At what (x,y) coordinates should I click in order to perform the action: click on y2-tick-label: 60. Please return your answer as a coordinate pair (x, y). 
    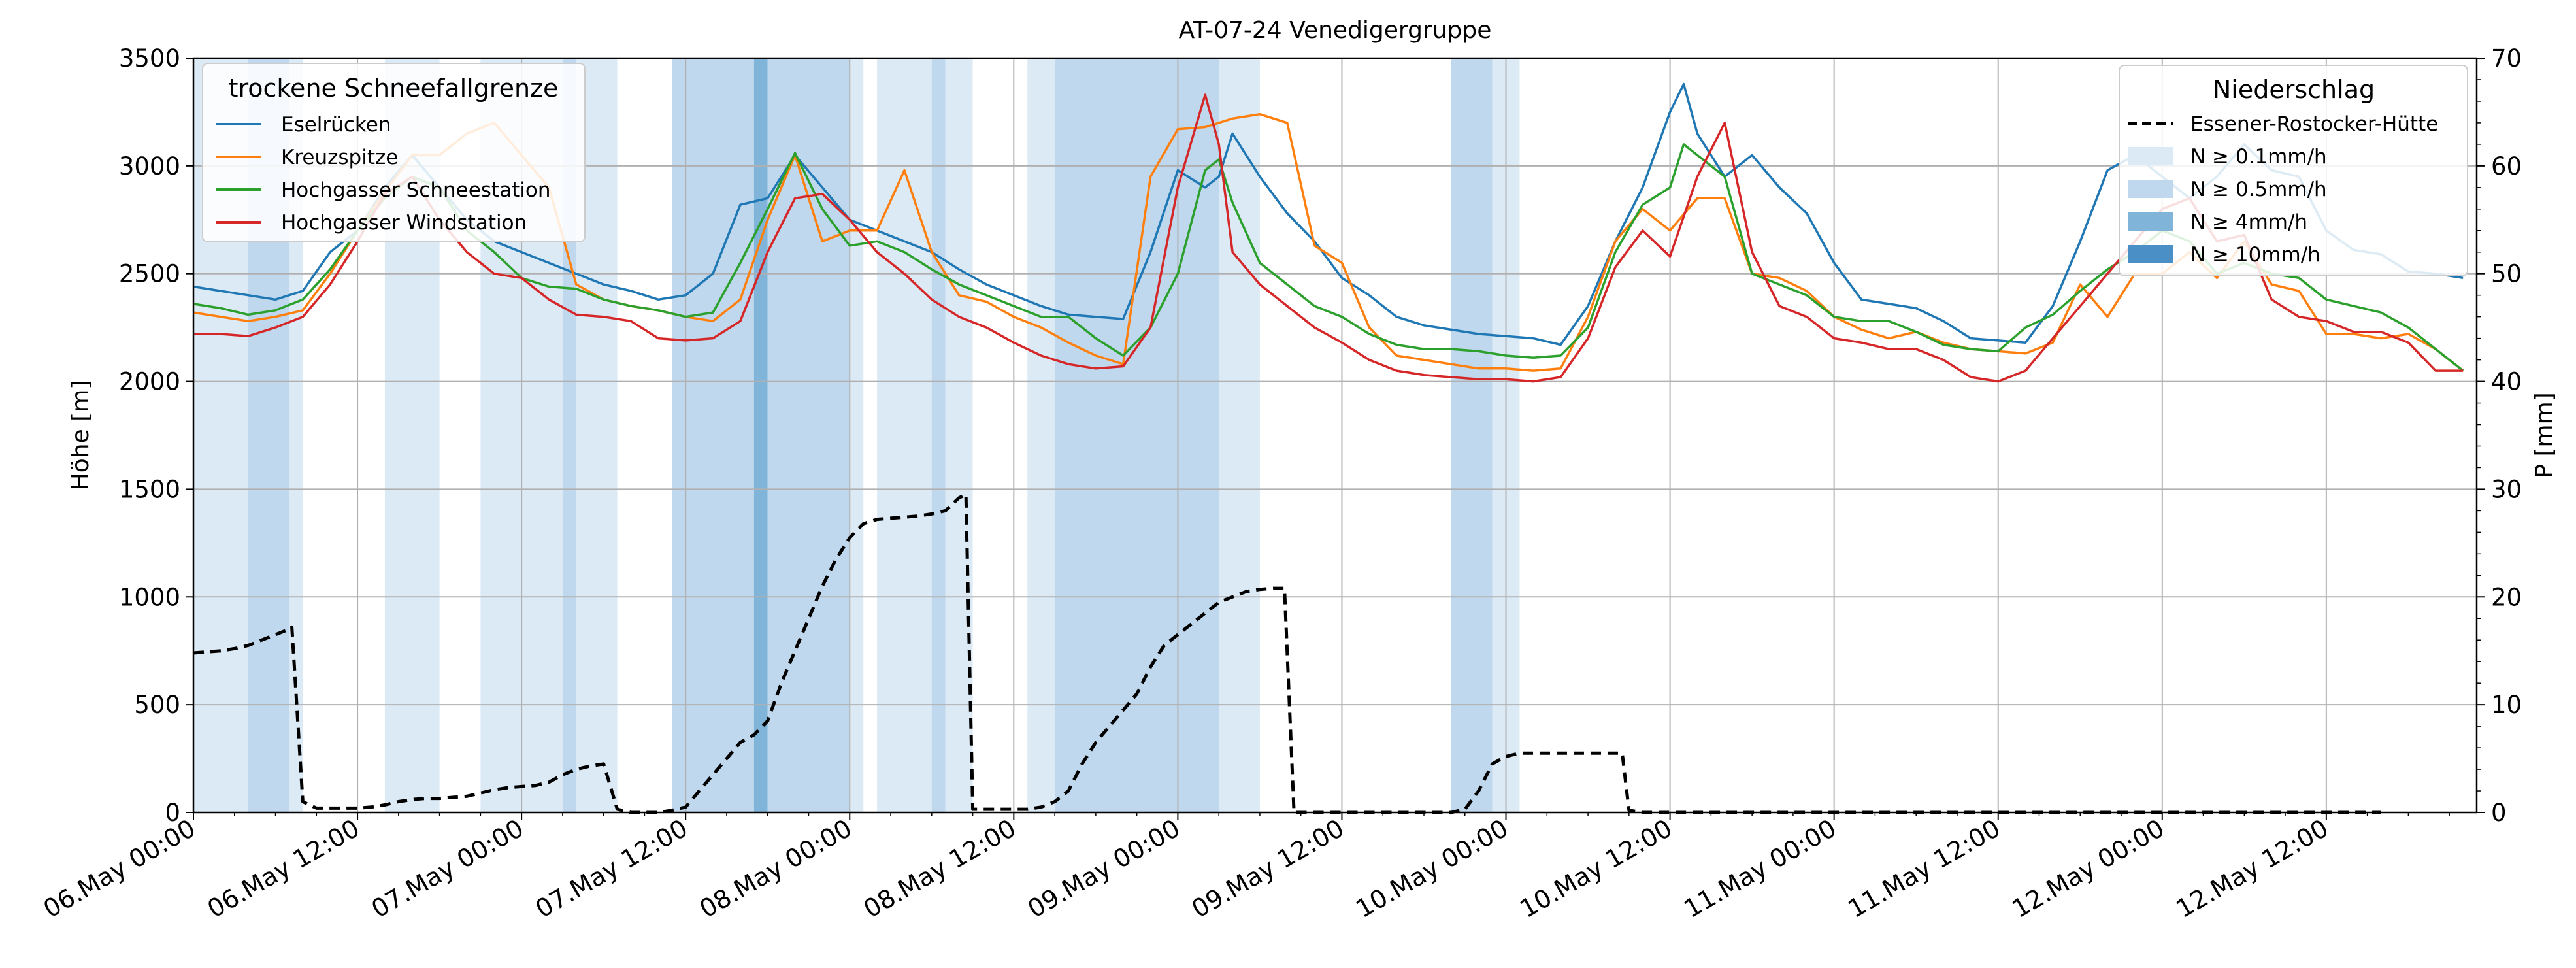
    Looking at the image, I should click on (2506, 166).